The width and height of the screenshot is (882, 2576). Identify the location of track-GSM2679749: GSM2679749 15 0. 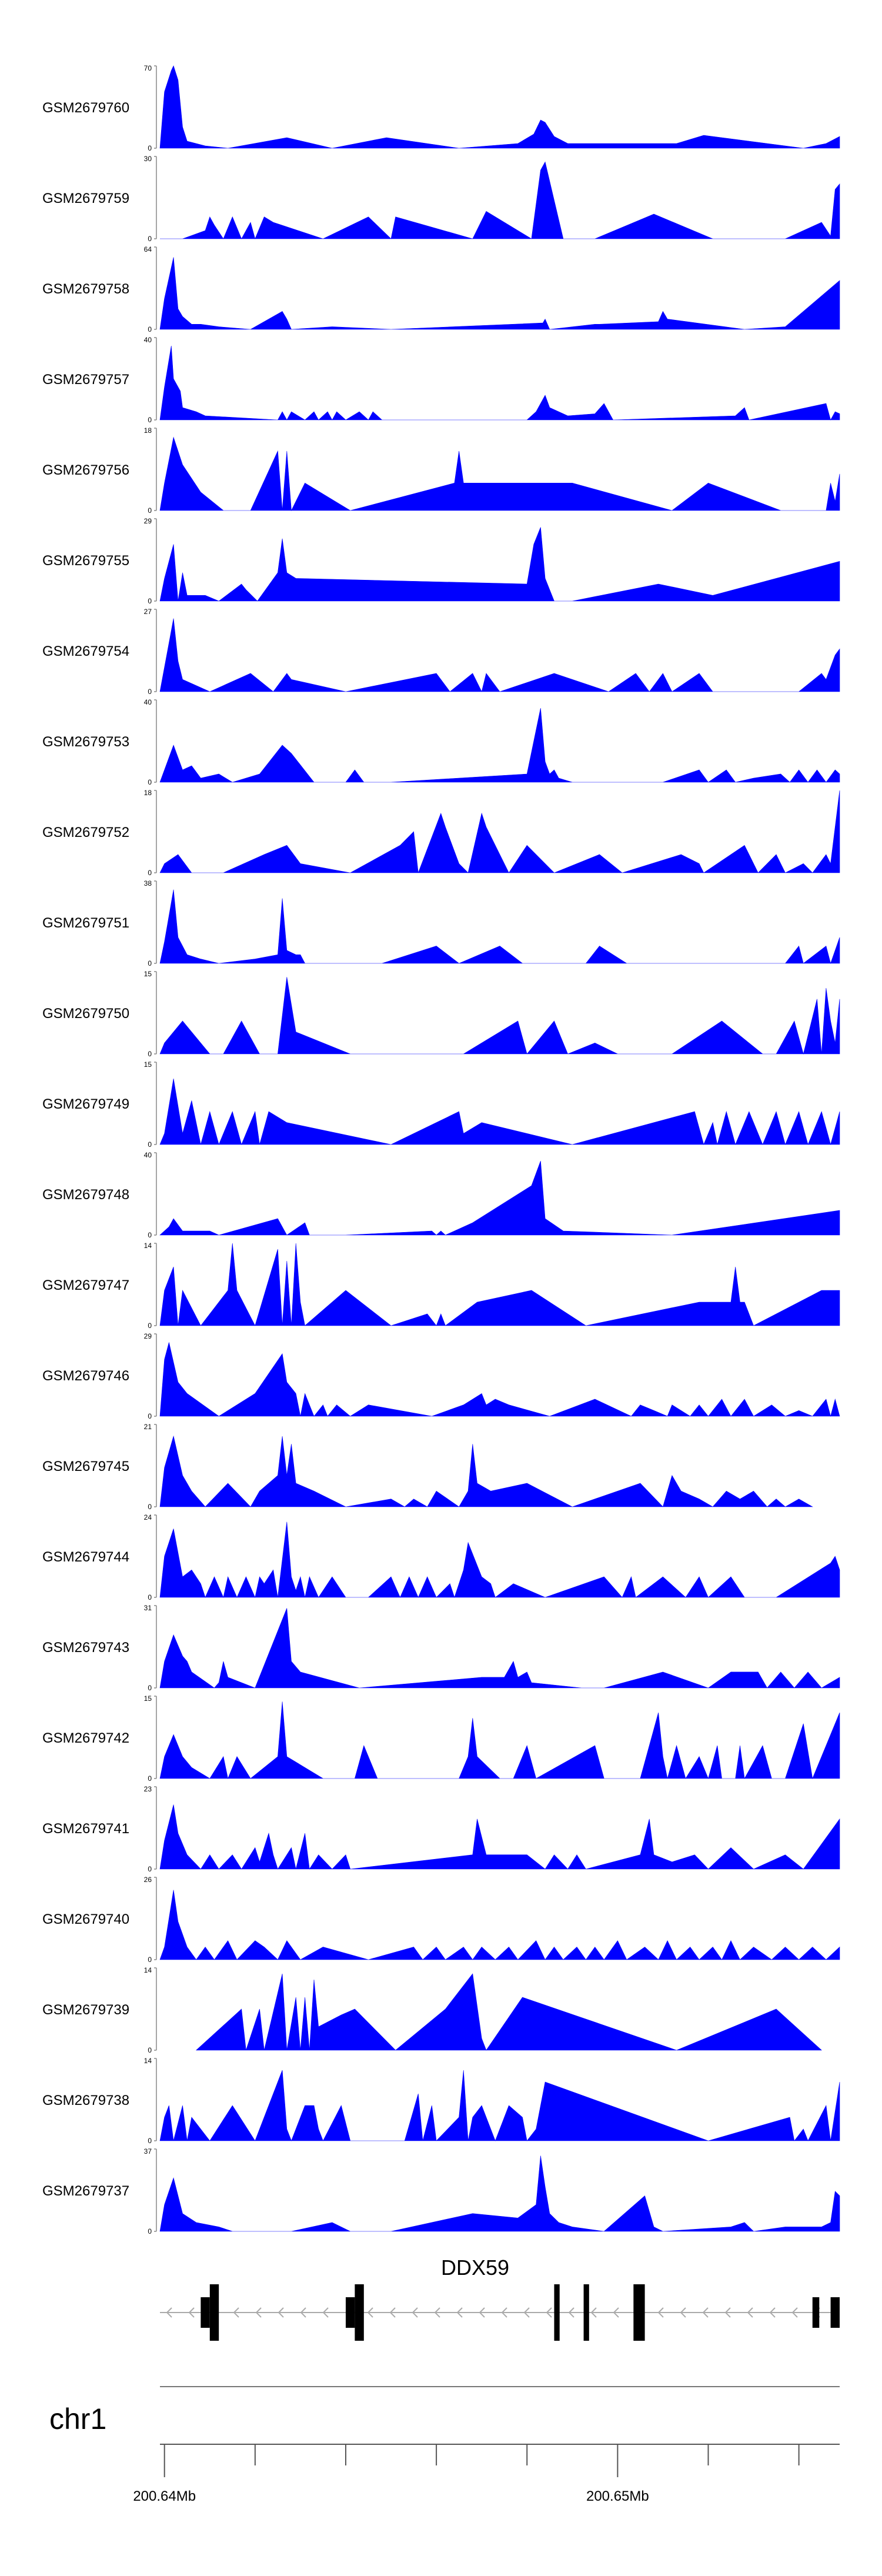
(441, 1104).